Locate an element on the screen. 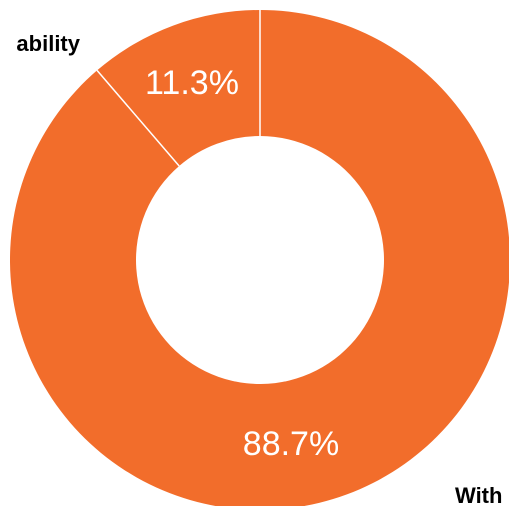 The image size is (509, 506). slice-separator is located at coordinates (138, 118).